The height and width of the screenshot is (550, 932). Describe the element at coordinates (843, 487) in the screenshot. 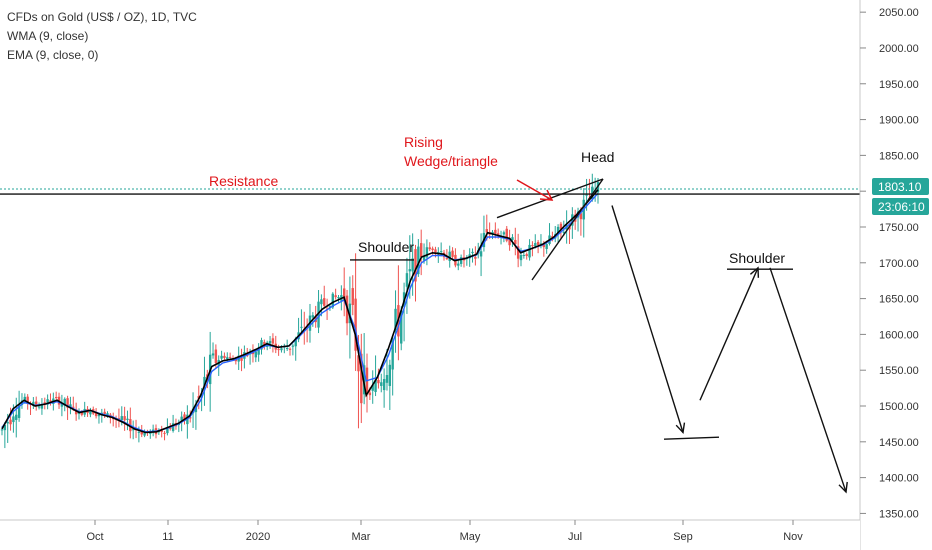

I see `projection-arrow-final-head` at that location.